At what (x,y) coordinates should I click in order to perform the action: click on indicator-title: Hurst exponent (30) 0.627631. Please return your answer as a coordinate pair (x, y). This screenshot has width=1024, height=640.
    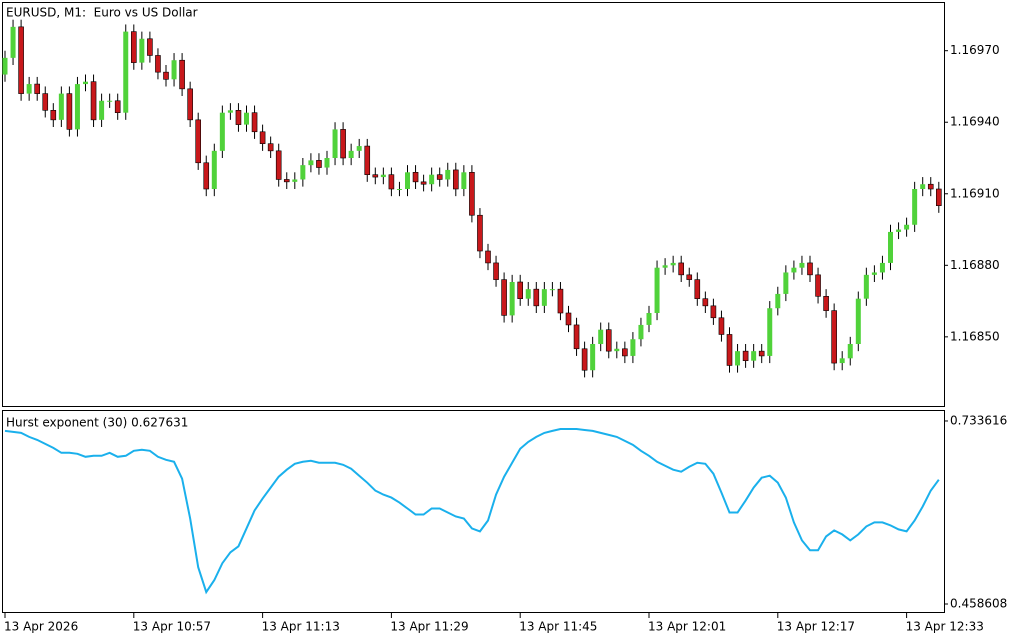
    Looking at the image, I should click on (97, 423).